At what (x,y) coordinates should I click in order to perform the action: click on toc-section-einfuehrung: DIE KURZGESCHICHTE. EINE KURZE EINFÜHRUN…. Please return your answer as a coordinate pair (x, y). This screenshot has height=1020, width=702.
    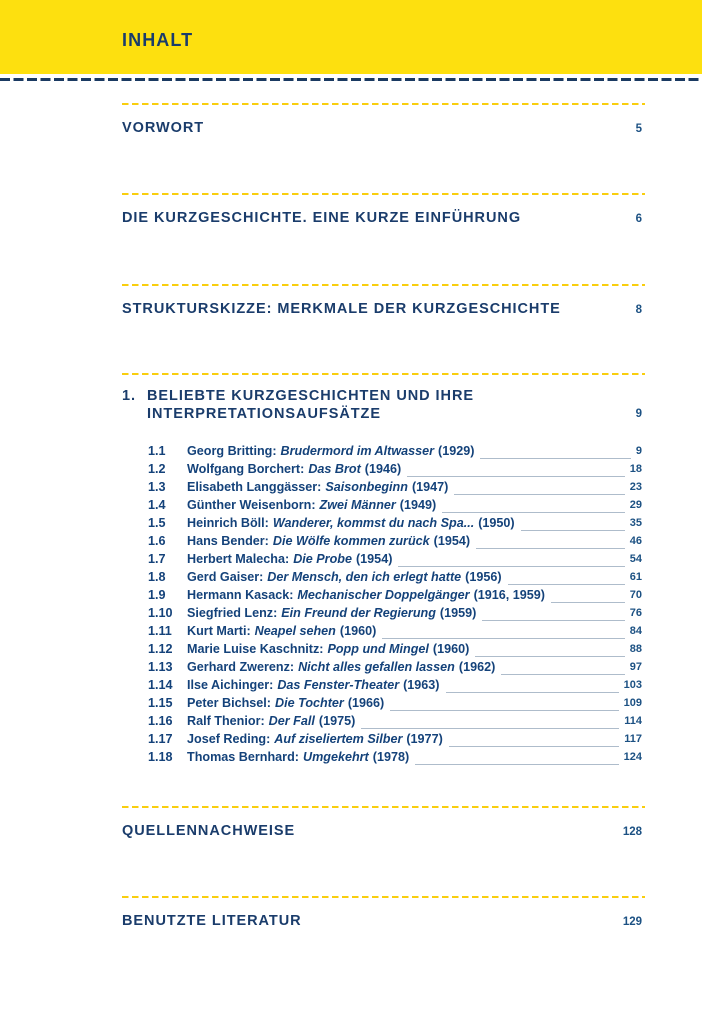
    Looking at the image, I should click on (383, 210).